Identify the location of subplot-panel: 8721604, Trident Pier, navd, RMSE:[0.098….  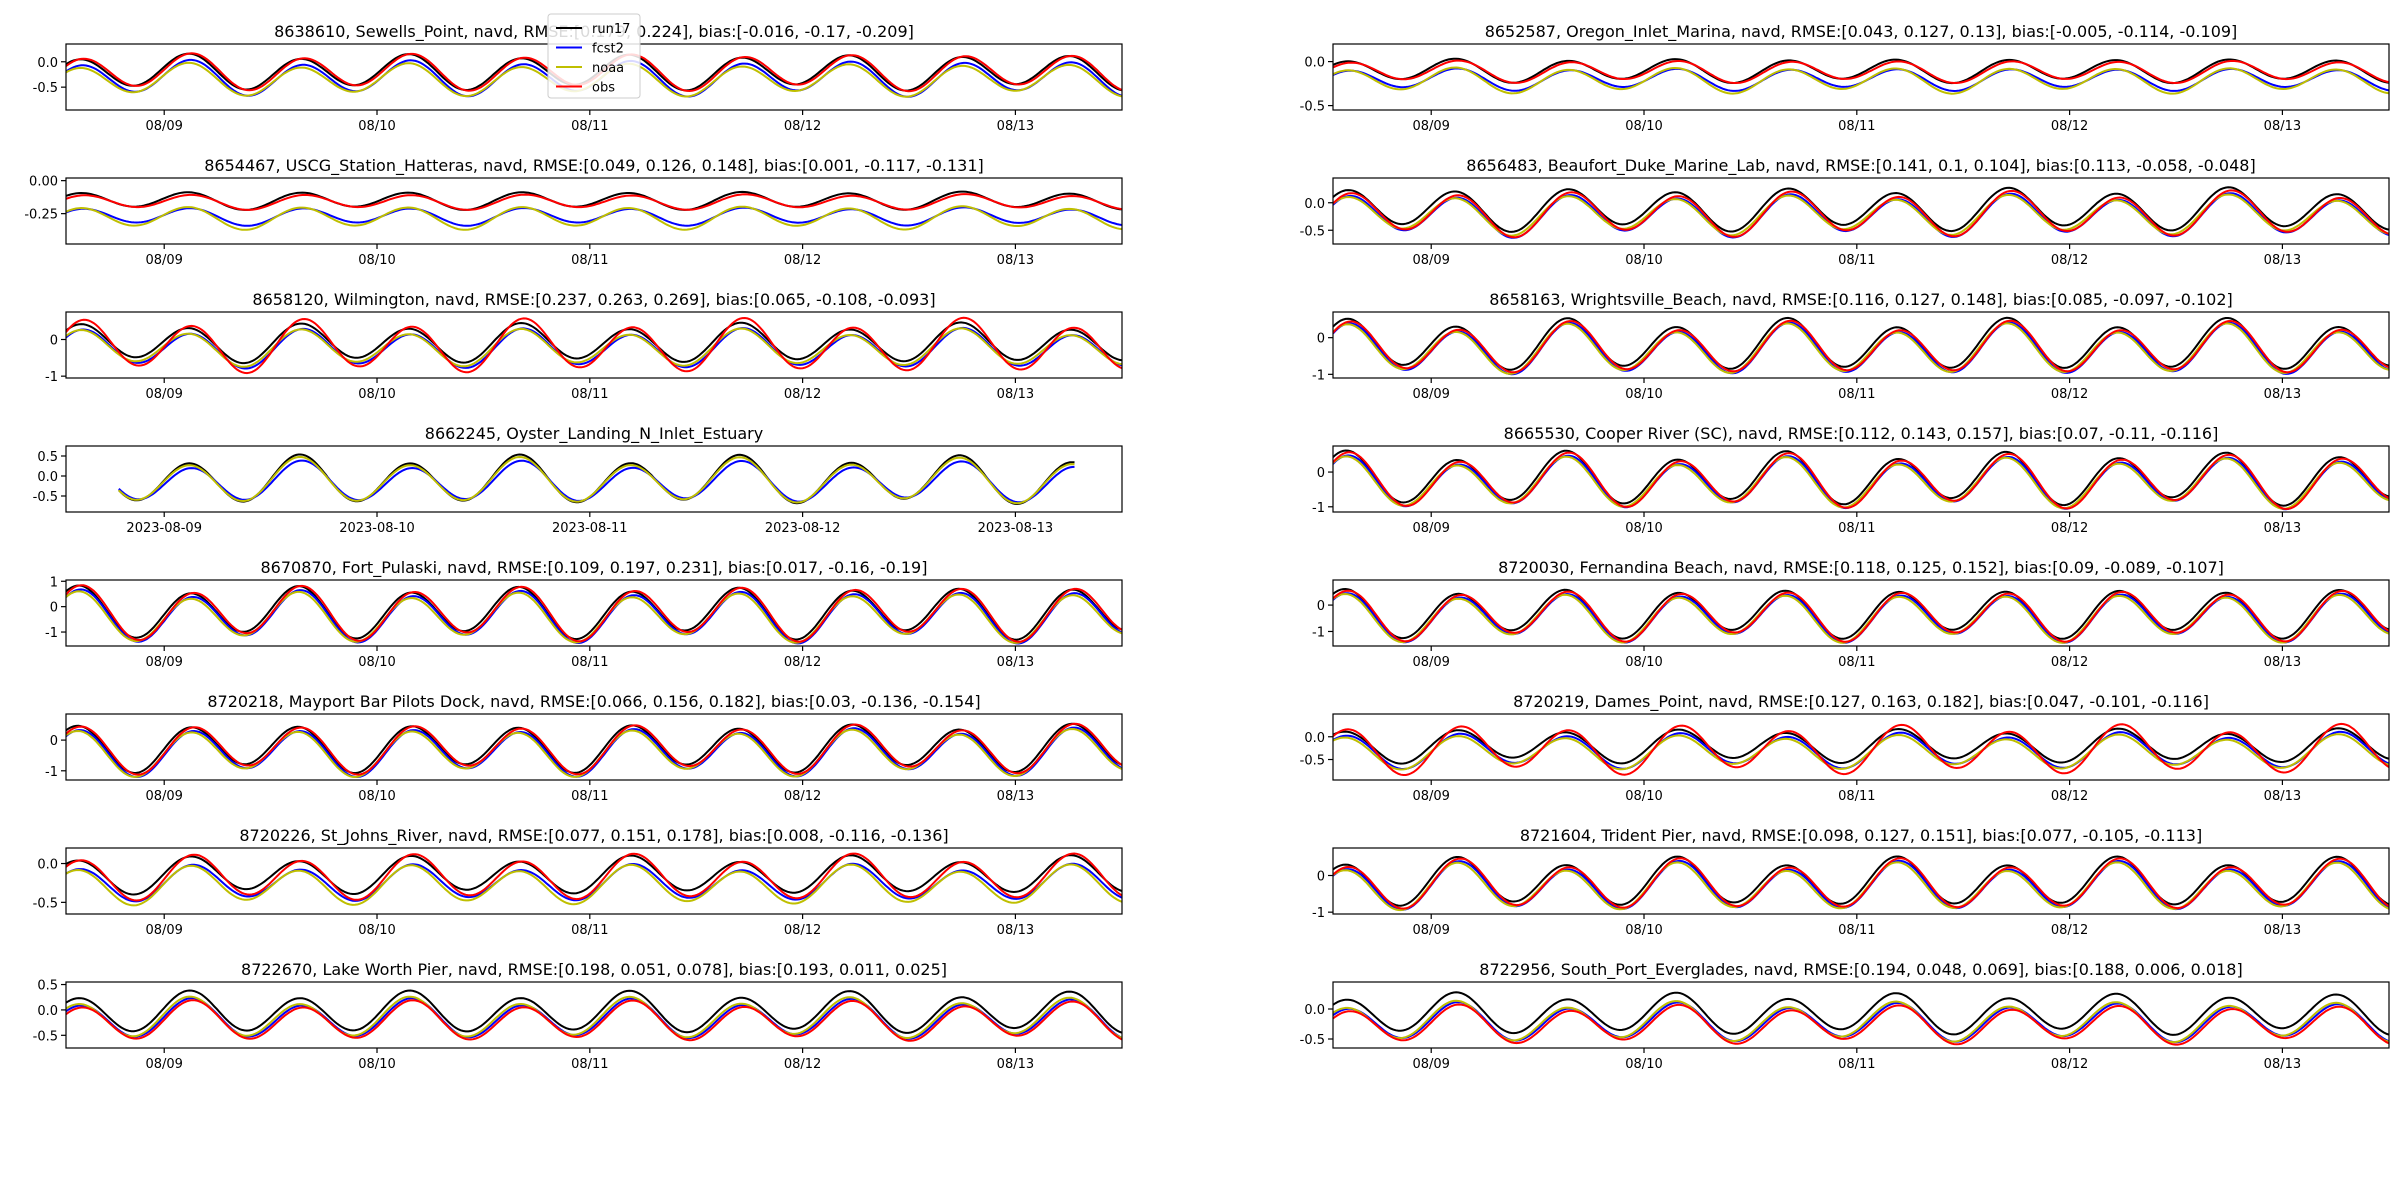
(1851, 882).